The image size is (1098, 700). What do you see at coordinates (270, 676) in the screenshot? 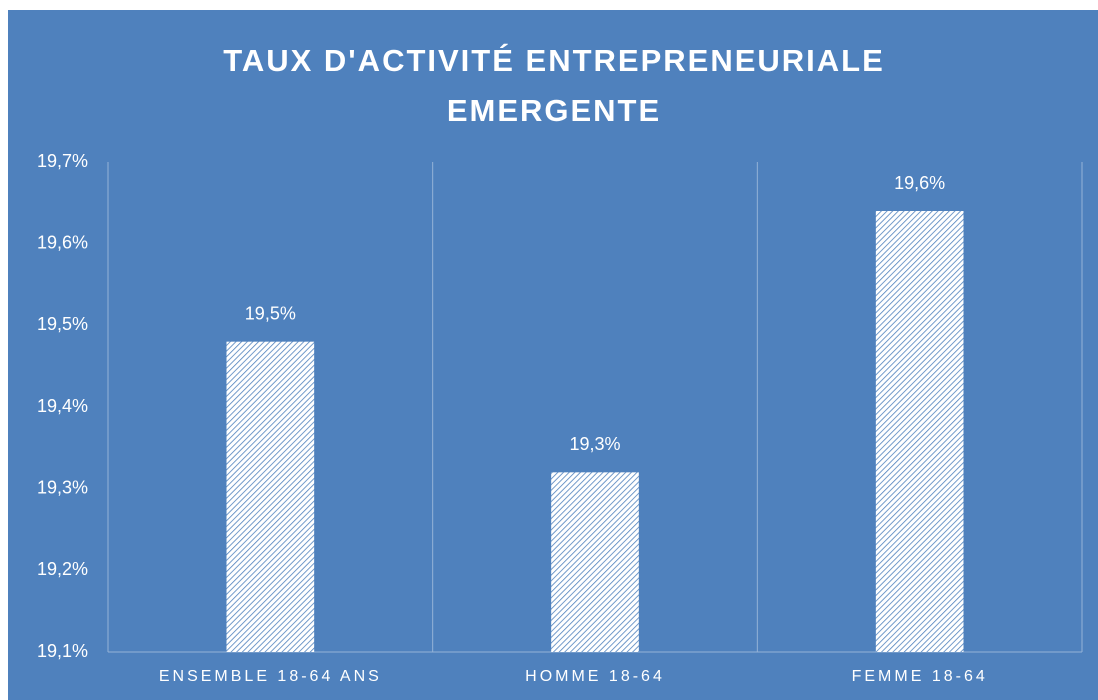
I see `x-tick-label: ENSEMBLE 18-64 ANS` at bounding box center [270, 676].